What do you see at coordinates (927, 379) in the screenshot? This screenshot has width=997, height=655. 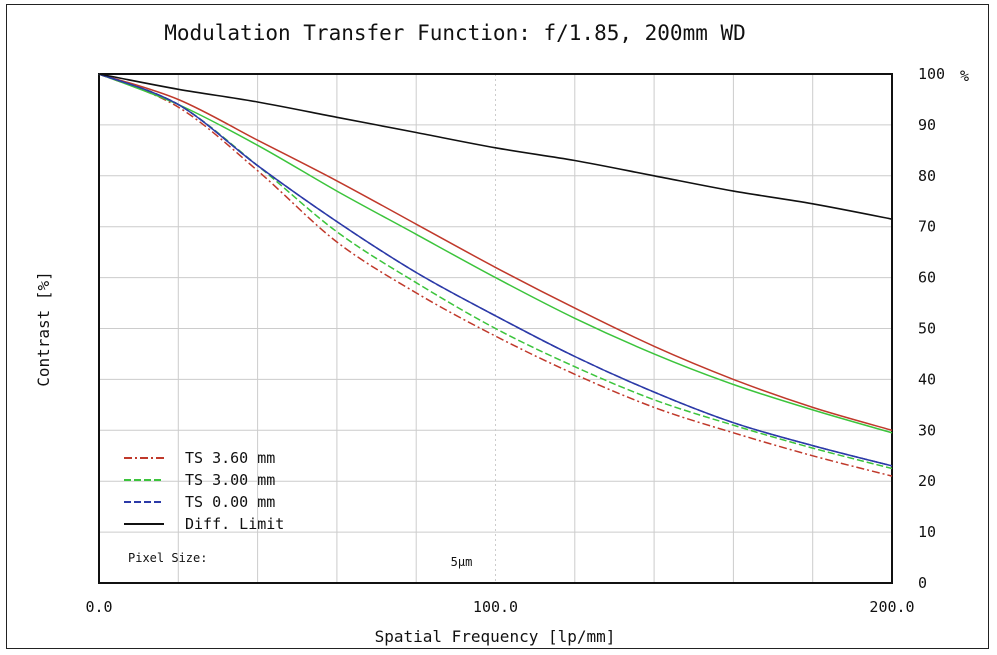 I see `y-tick-label: 40` at bounding box center [927, 379].